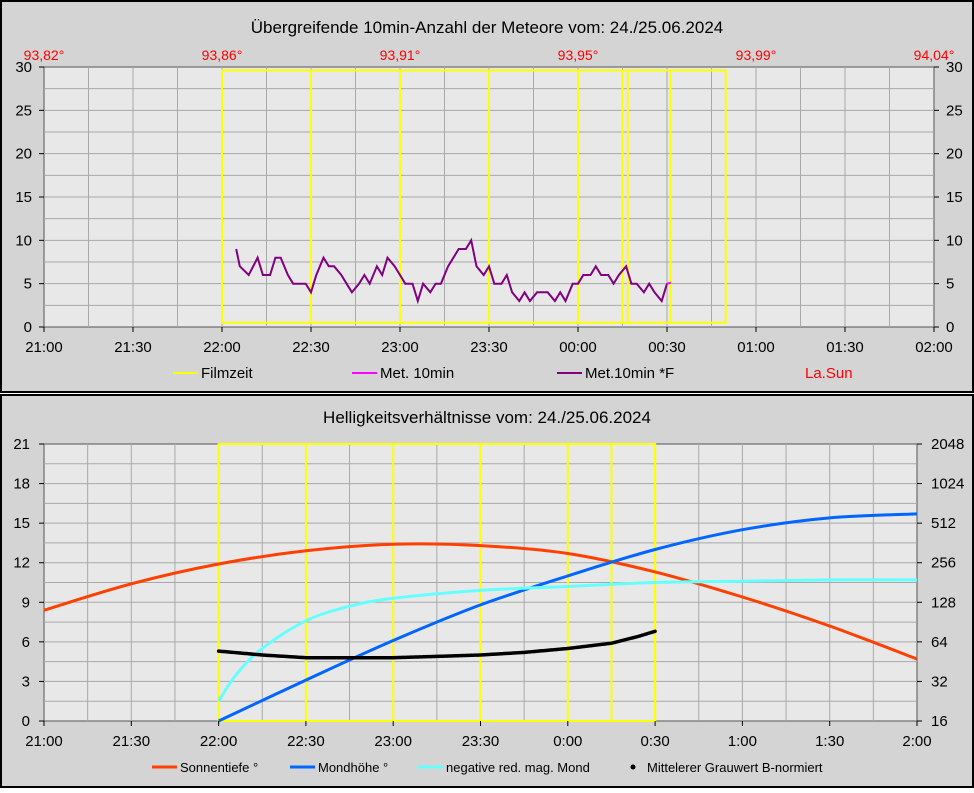 The height and width of the screenshot is (793, 974). Describe the element at coordinates (436, 644) in the screenshot. I see `series-grauwert` at that location.